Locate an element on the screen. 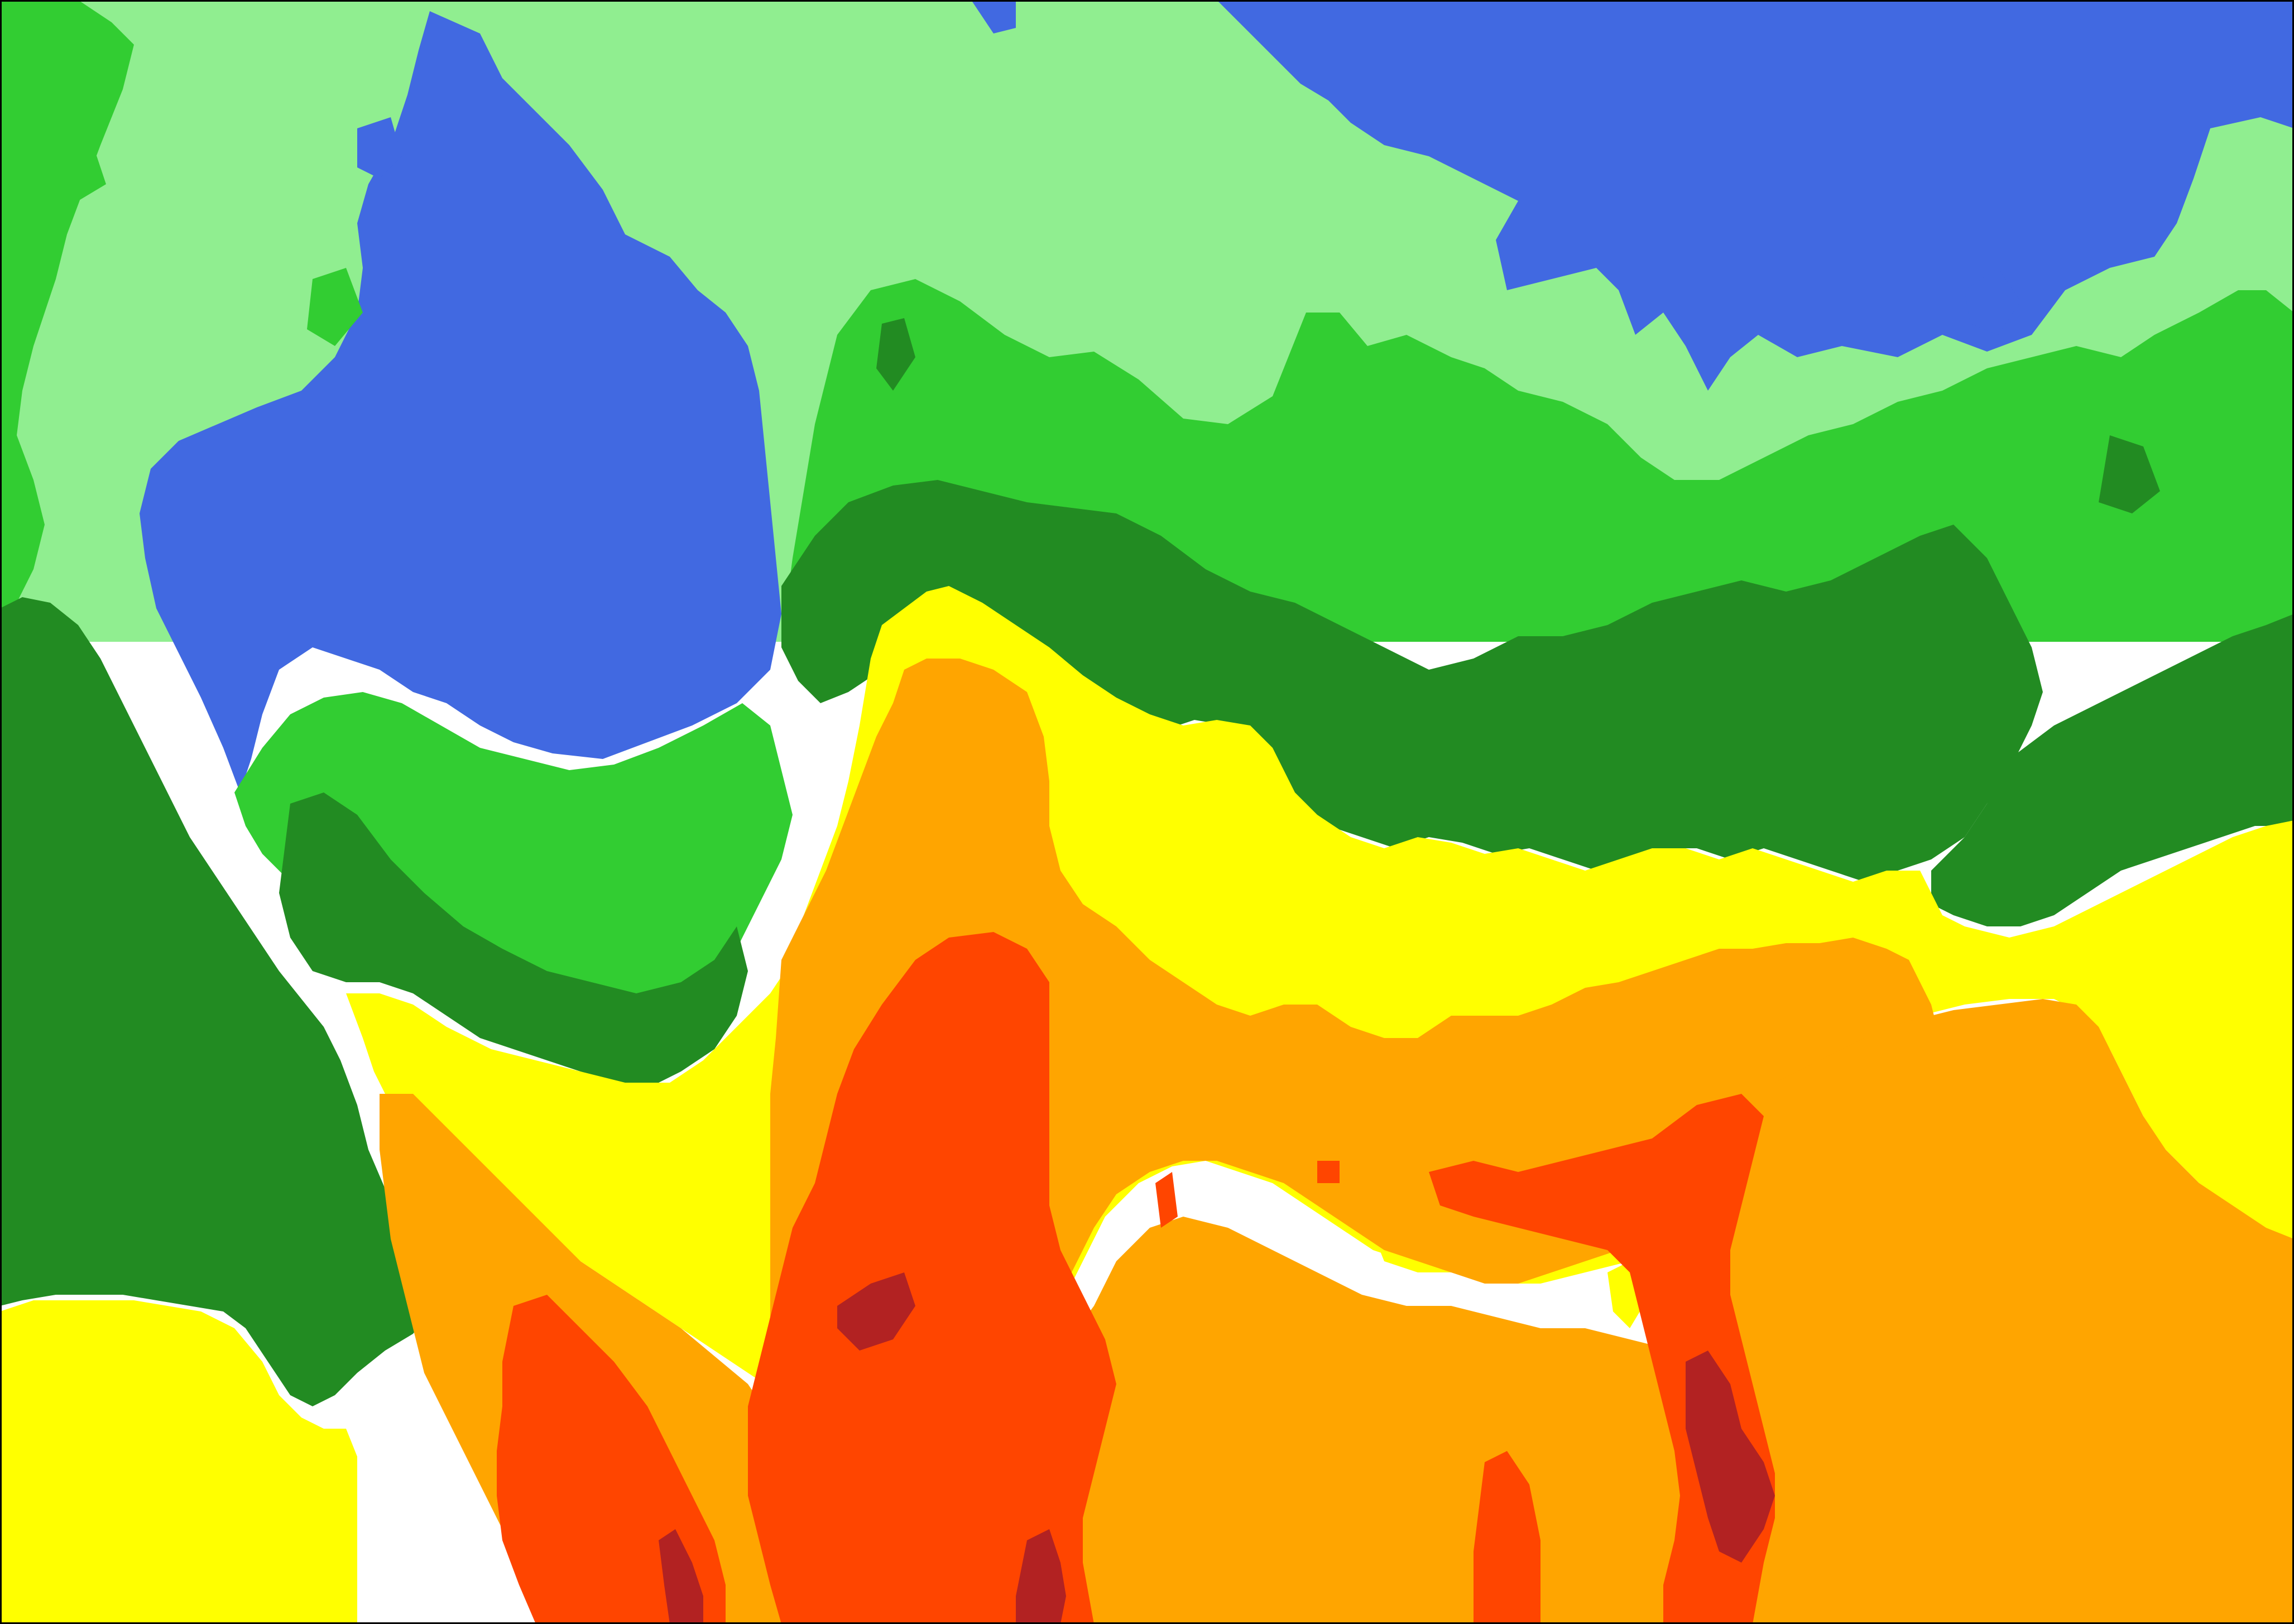 The width and height of the screenshot is (2294, 1624). dark-green-region-lower-central is located at coordinates (513, 940).